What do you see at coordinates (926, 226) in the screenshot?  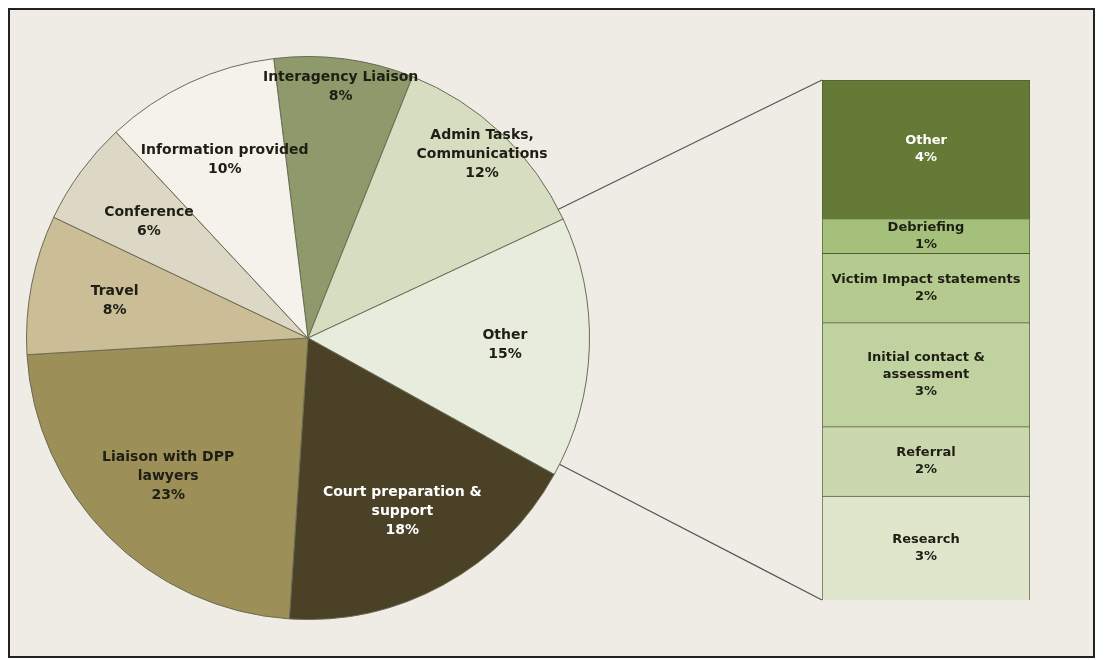 I see `series-label: Debriefing` at bounding box center [926, 226].